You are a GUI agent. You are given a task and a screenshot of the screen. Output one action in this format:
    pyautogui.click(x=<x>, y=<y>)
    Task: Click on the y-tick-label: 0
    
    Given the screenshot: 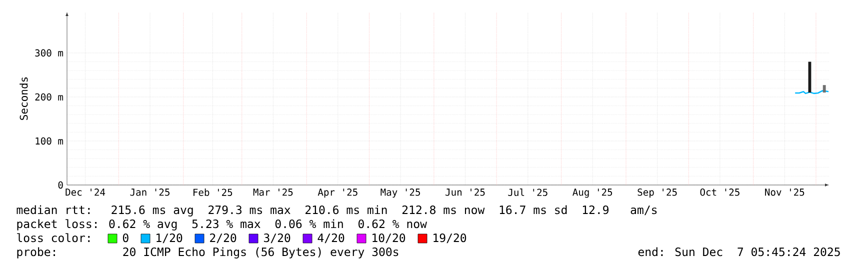 What is the action you would take?
    pyautogui.click(x=60, y=185)
    